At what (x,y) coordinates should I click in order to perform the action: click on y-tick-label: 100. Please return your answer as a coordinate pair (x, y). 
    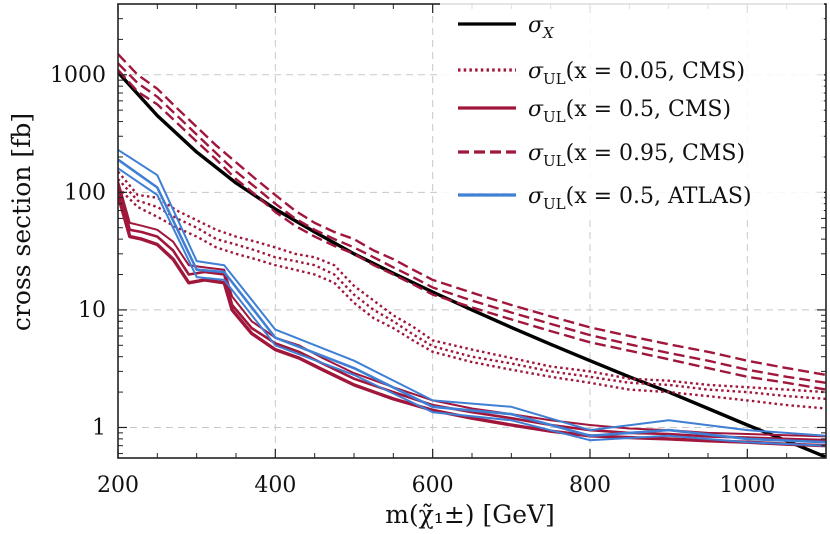
    Looking at the image, I should click on (85, 192).